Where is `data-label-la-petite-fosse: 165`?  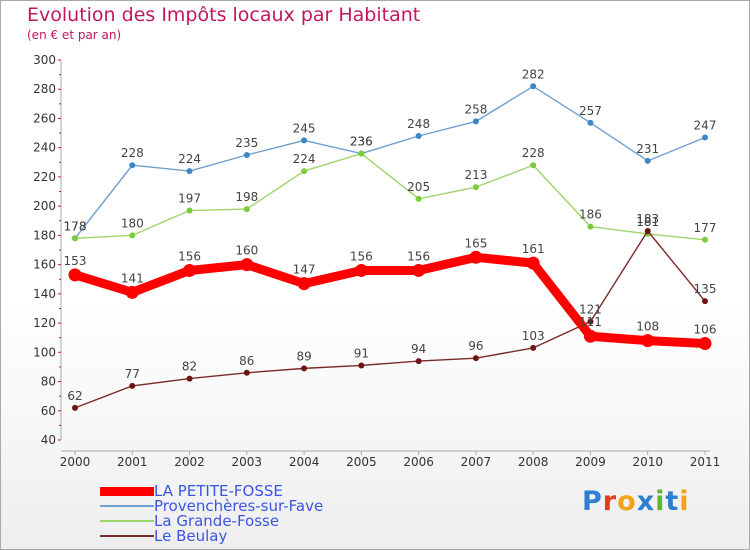
data-label-la-petite-fosse: 165 is located at coordinates (475, 243).